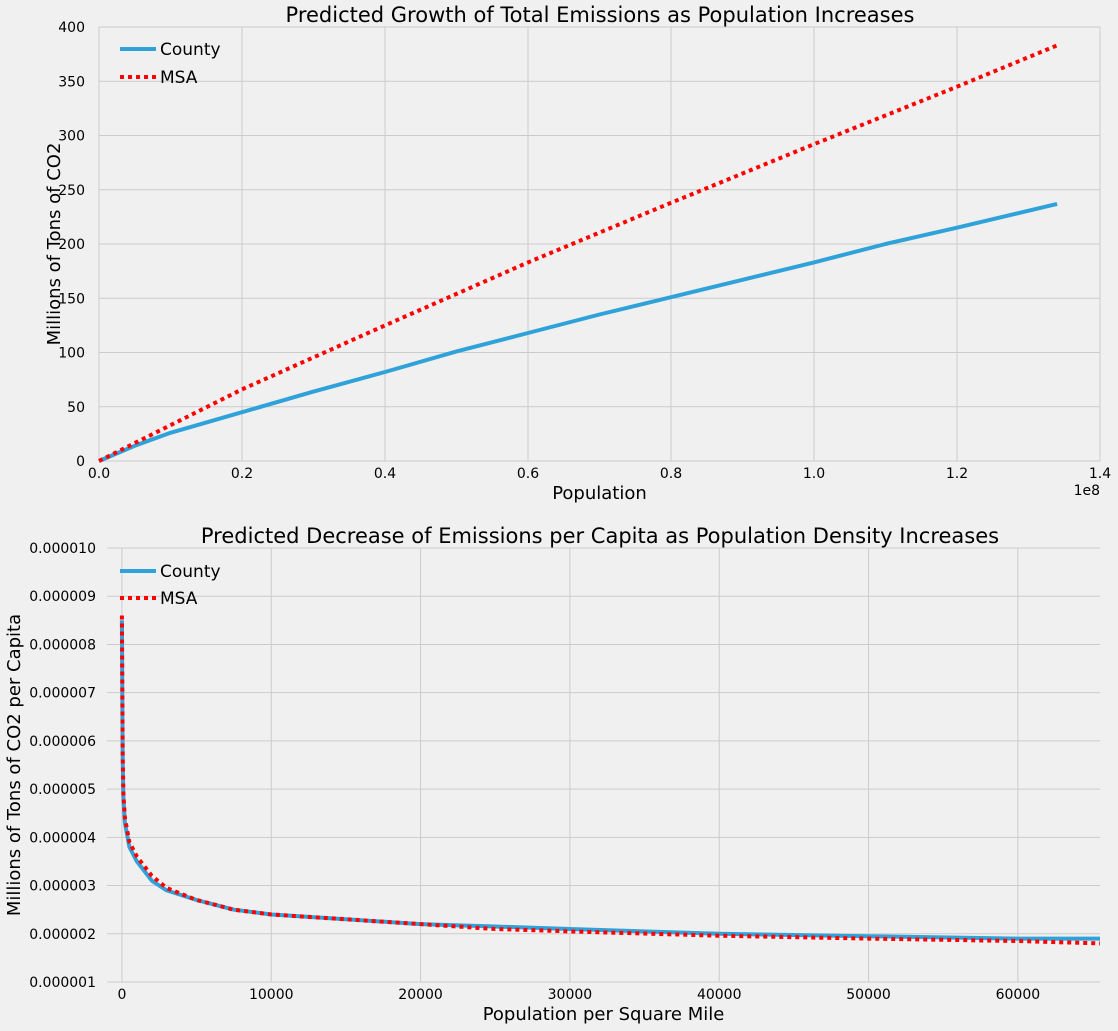 This screenshot has height=1031, width=1118. I want to click on y-tick-label: 0.000003, so click(62, 887).